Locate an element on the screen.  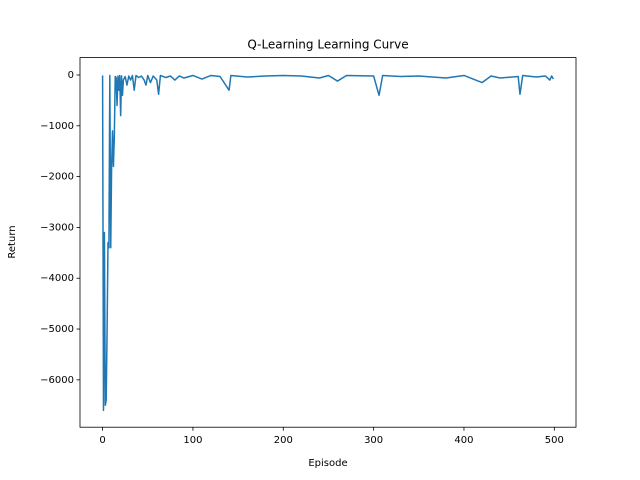
y-tick-label: −6000 is located at coordinates (57, 380).